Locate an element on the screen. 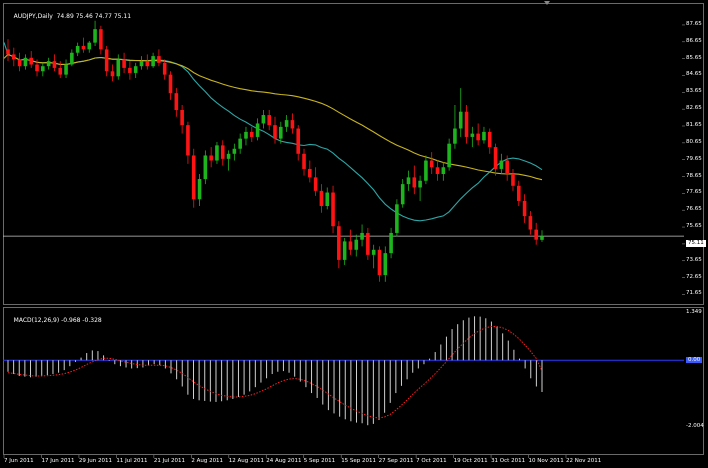  time-axis-label: 22 Nov 2011 is located at coordinates (584, 461).